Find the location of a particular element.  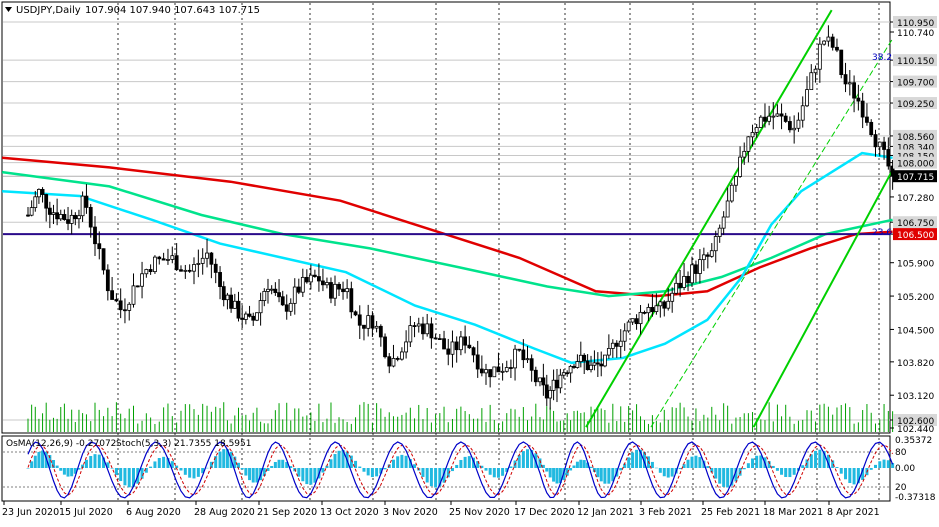

price-tick-label: 103.120 is located at coordinates (915, 397).